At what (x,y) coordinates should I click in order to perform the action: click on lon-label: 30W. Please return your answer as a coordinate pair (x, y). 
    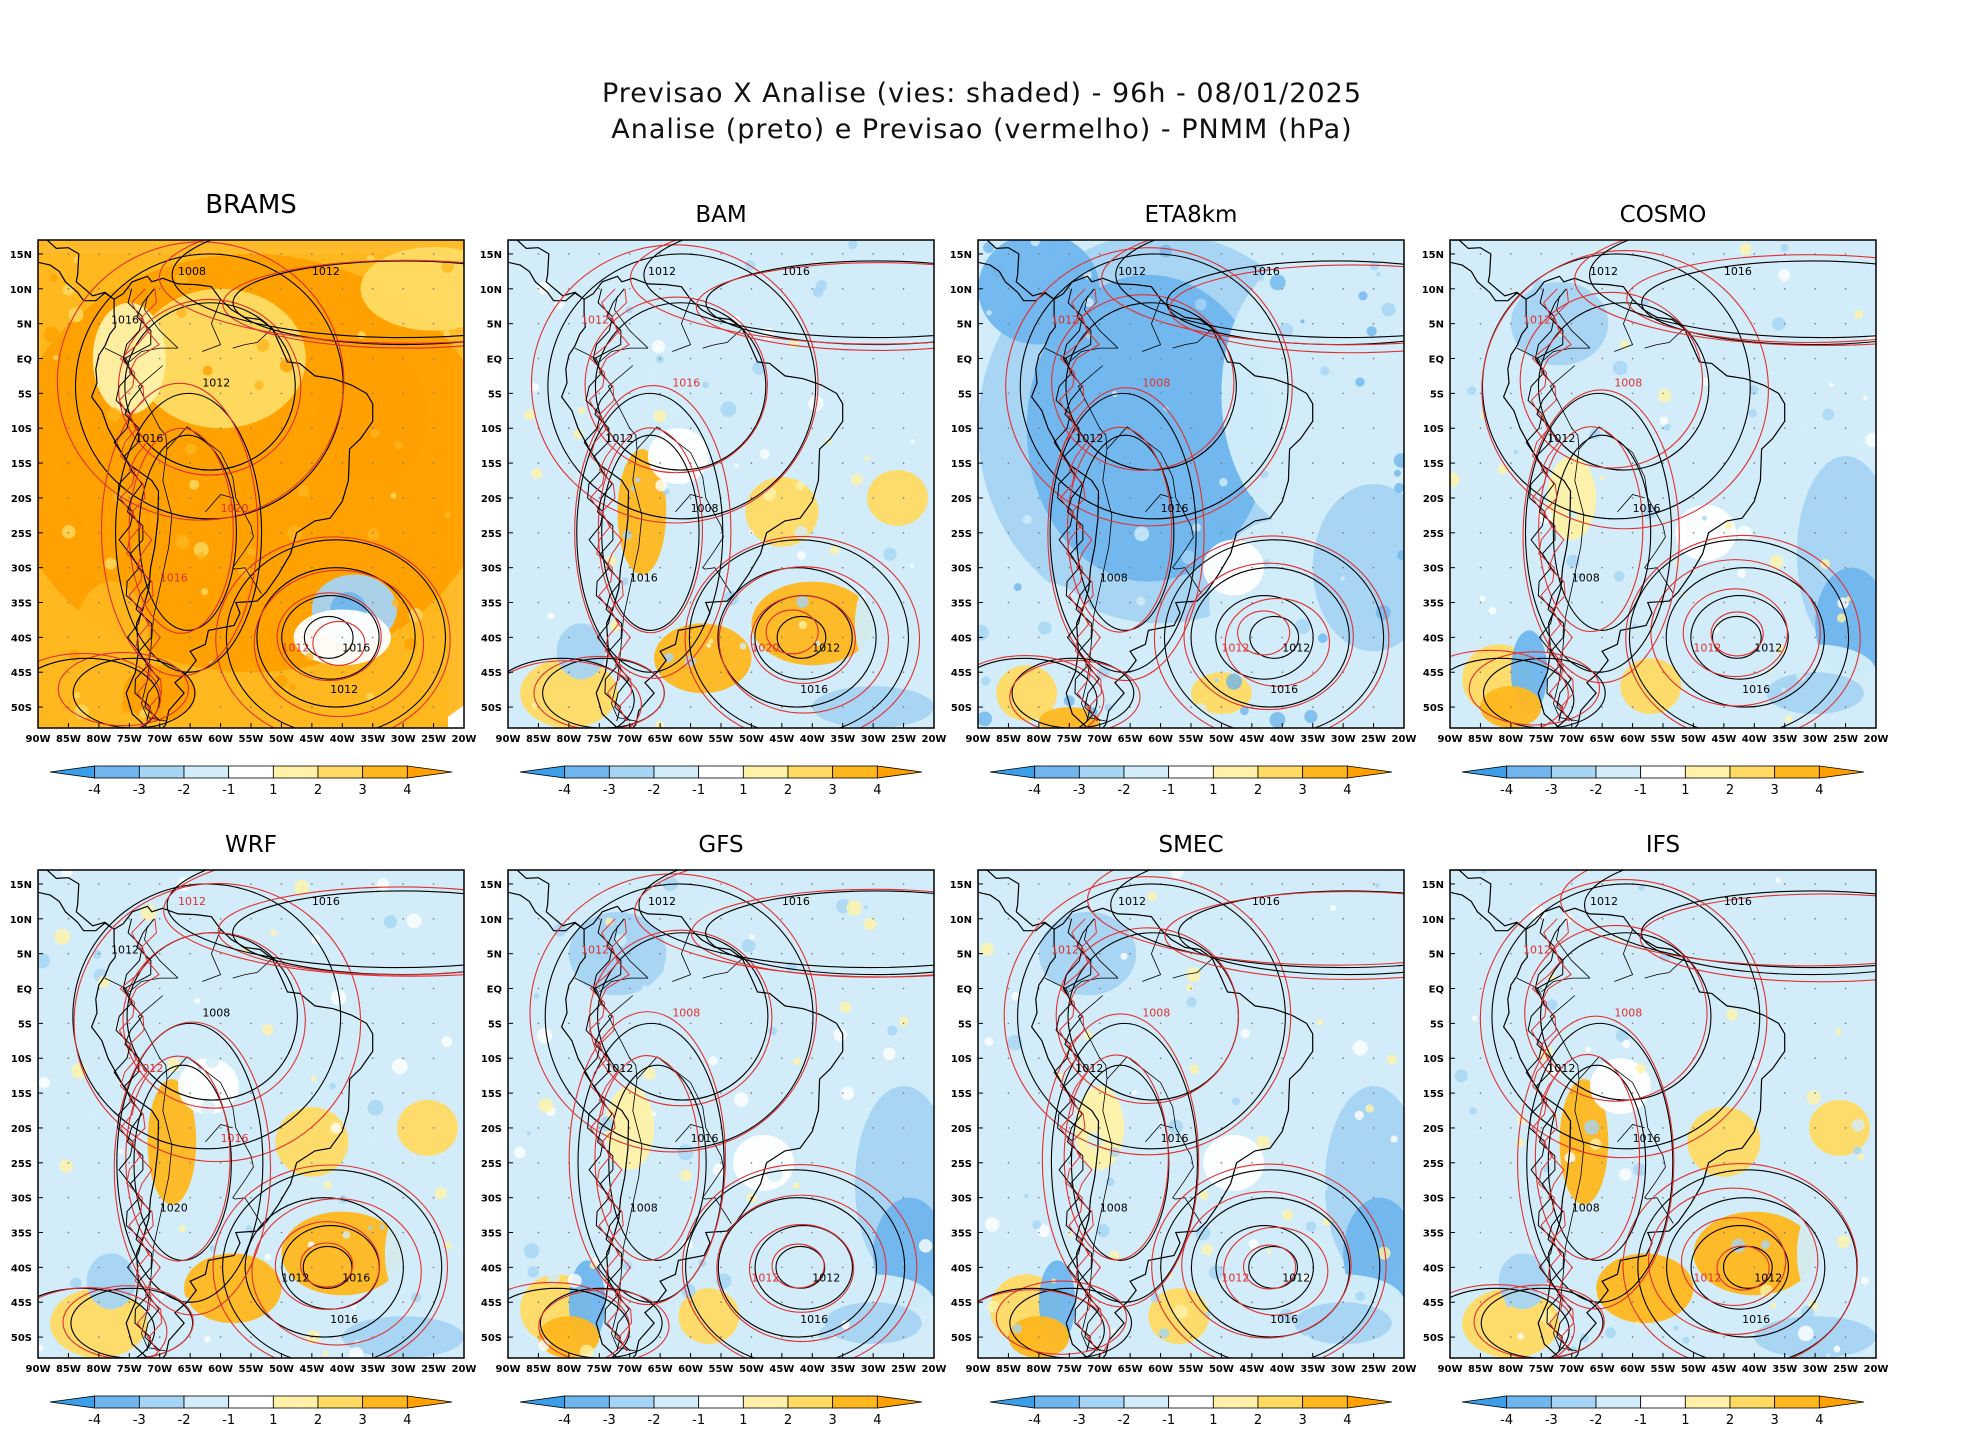
    Looking at the image, I should click on (1815, 1369).